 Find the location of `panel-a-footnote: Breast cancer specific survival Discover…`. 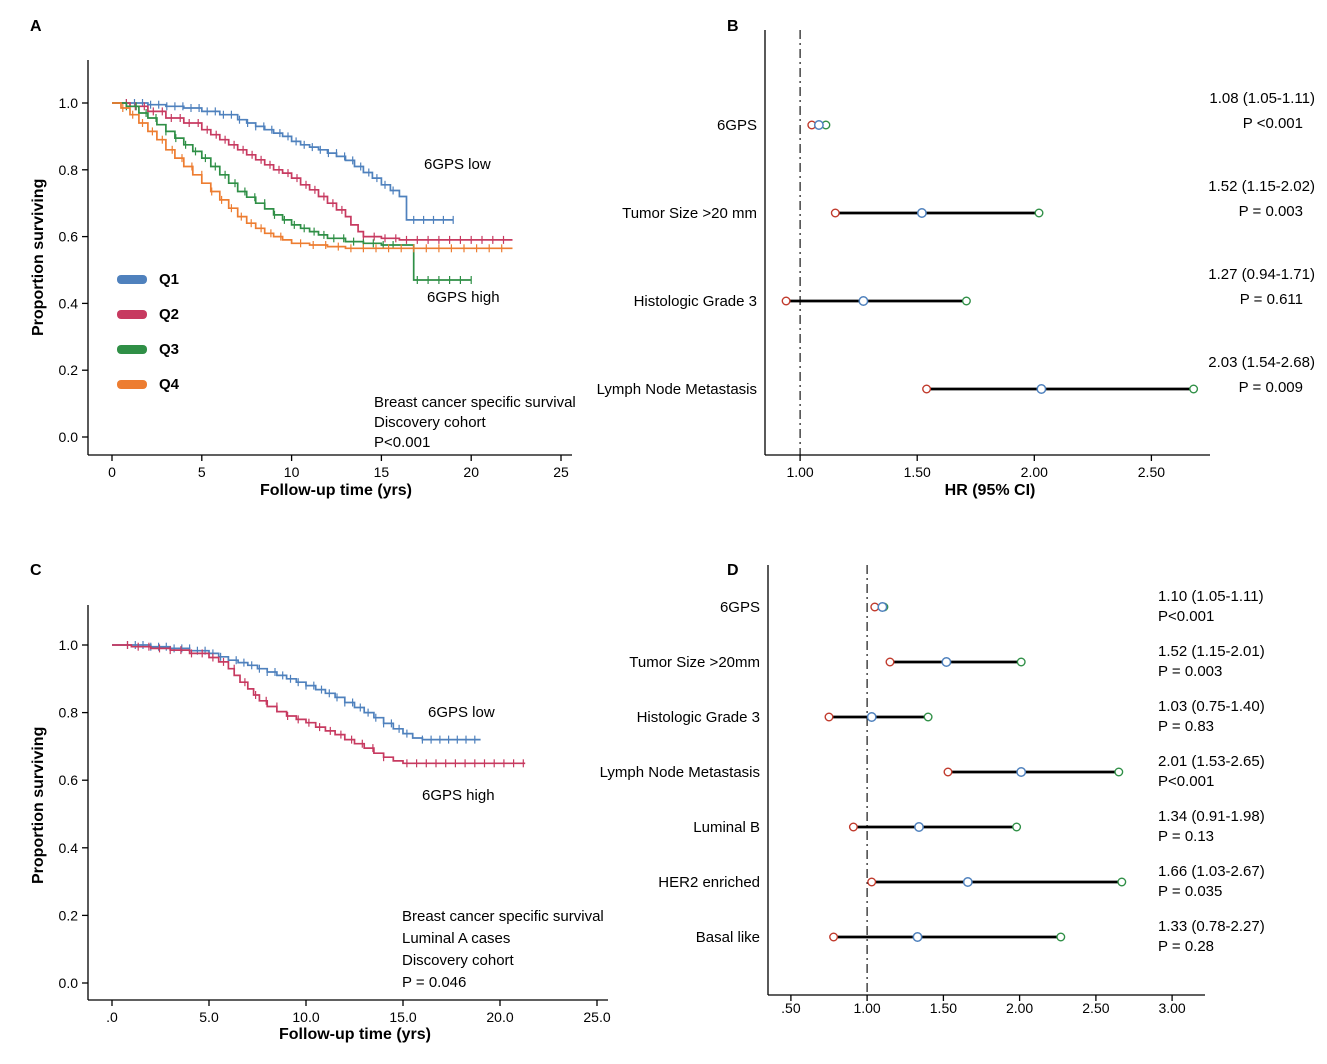

panel-a-footnote: Breast cancer specific survival Discover… is located at coordinates (475, 423).